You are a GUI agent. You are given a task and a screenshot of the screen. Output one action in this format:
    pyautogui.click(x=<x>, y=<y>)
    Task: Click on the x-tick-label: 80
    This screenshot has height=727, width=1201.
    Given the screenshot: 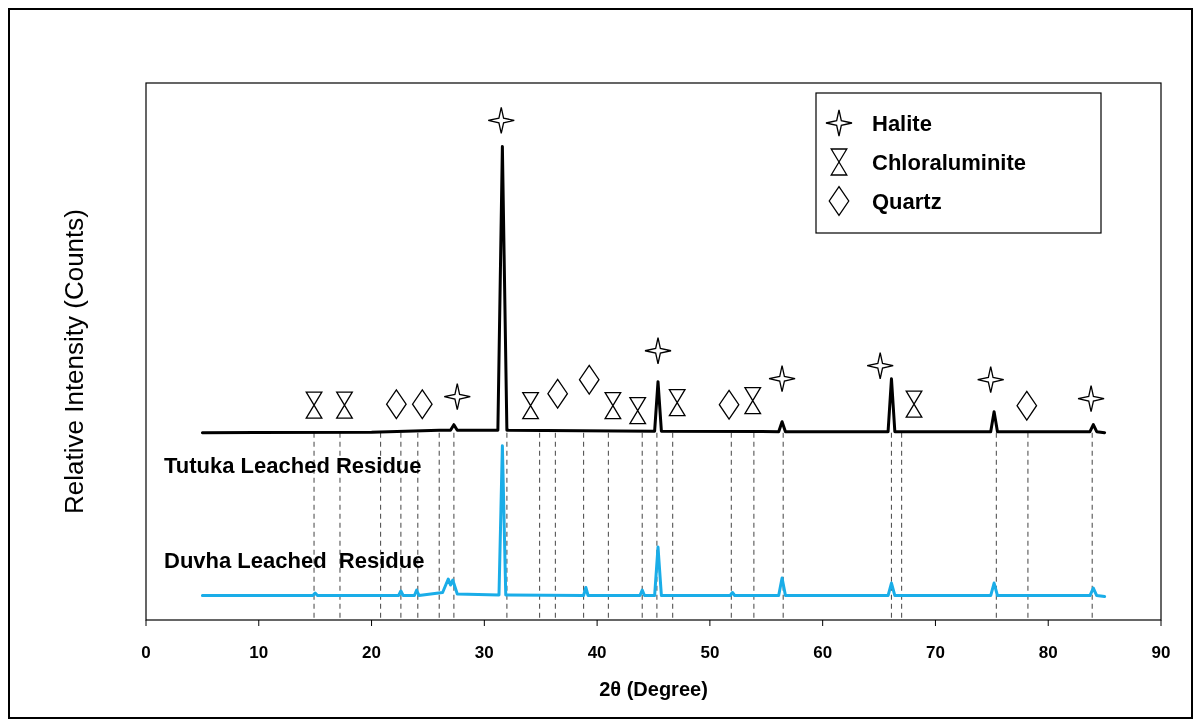 What is the action you would take?
    pyautogui.click(x=1048, y=652)
    